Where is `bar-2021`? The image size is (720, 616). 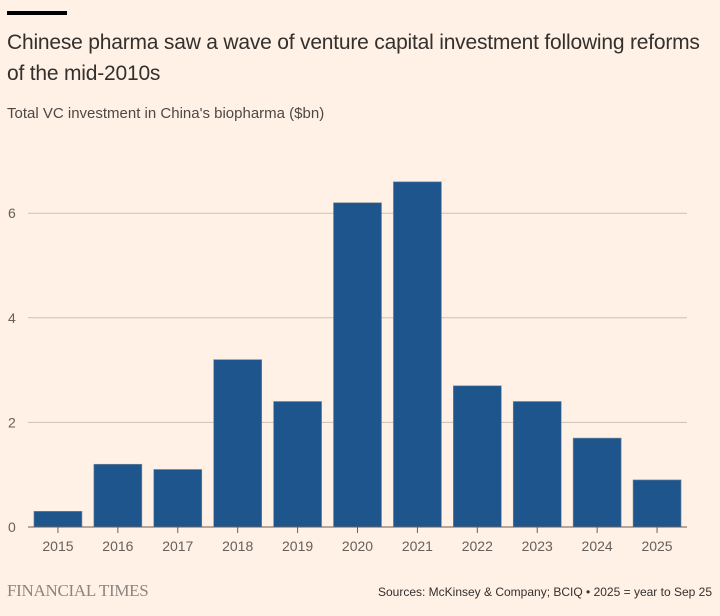 bar-2021 is located at coordinates (417, 354).